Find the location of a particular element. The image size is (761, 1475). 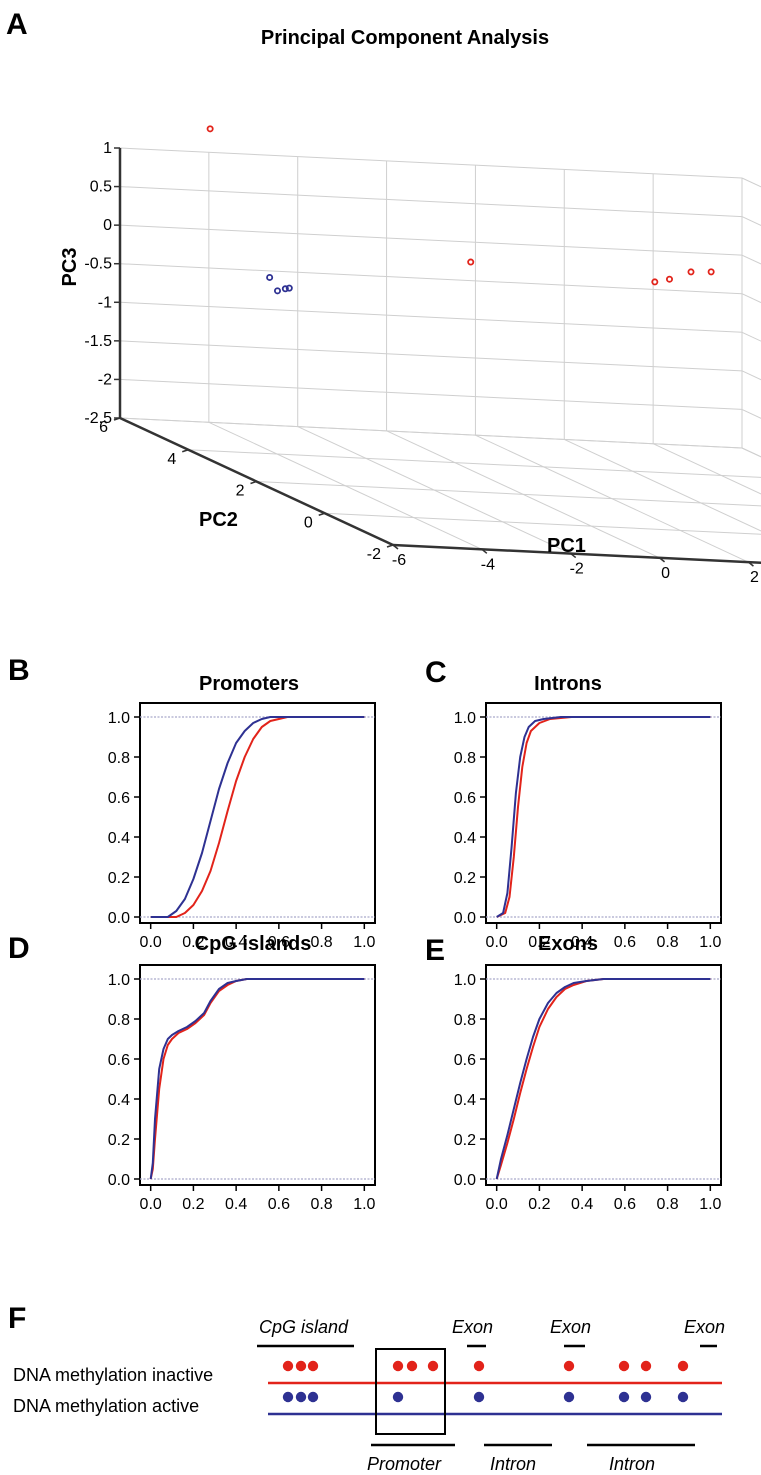

pca-y-tick-label: -2 is located at coordinates (374, 554).